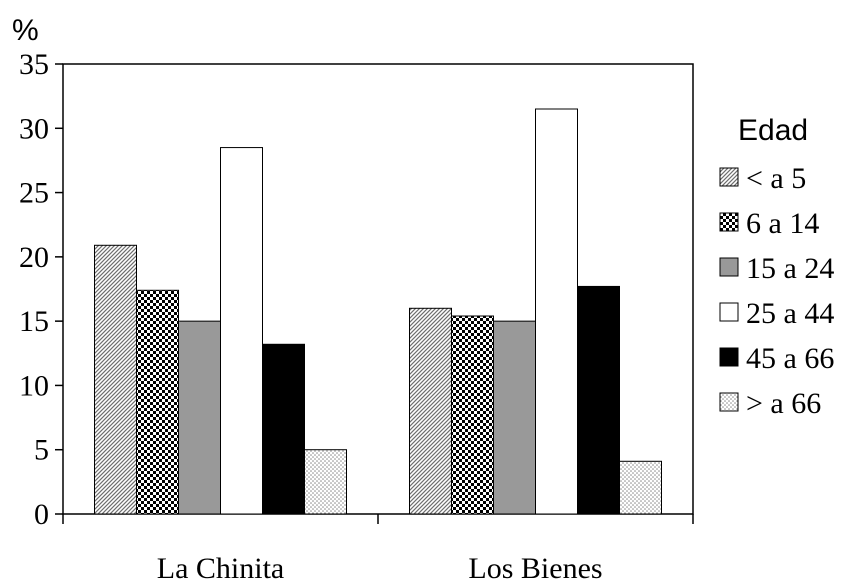 This screenshot has width=858, height=581. Describe the element at coordinates (34, 321) in the screenshot. I see `y-tick-label: 15` at that location.